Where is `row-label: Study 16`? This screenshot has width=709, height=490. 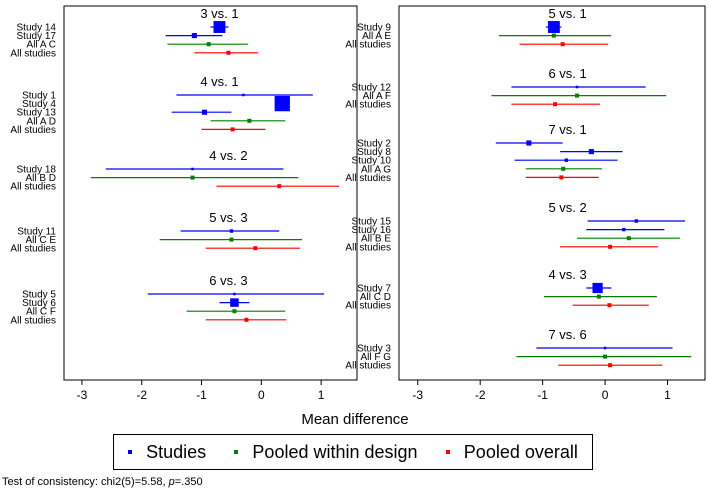
row-label: Study 16 is located at coordinates (372, 230).